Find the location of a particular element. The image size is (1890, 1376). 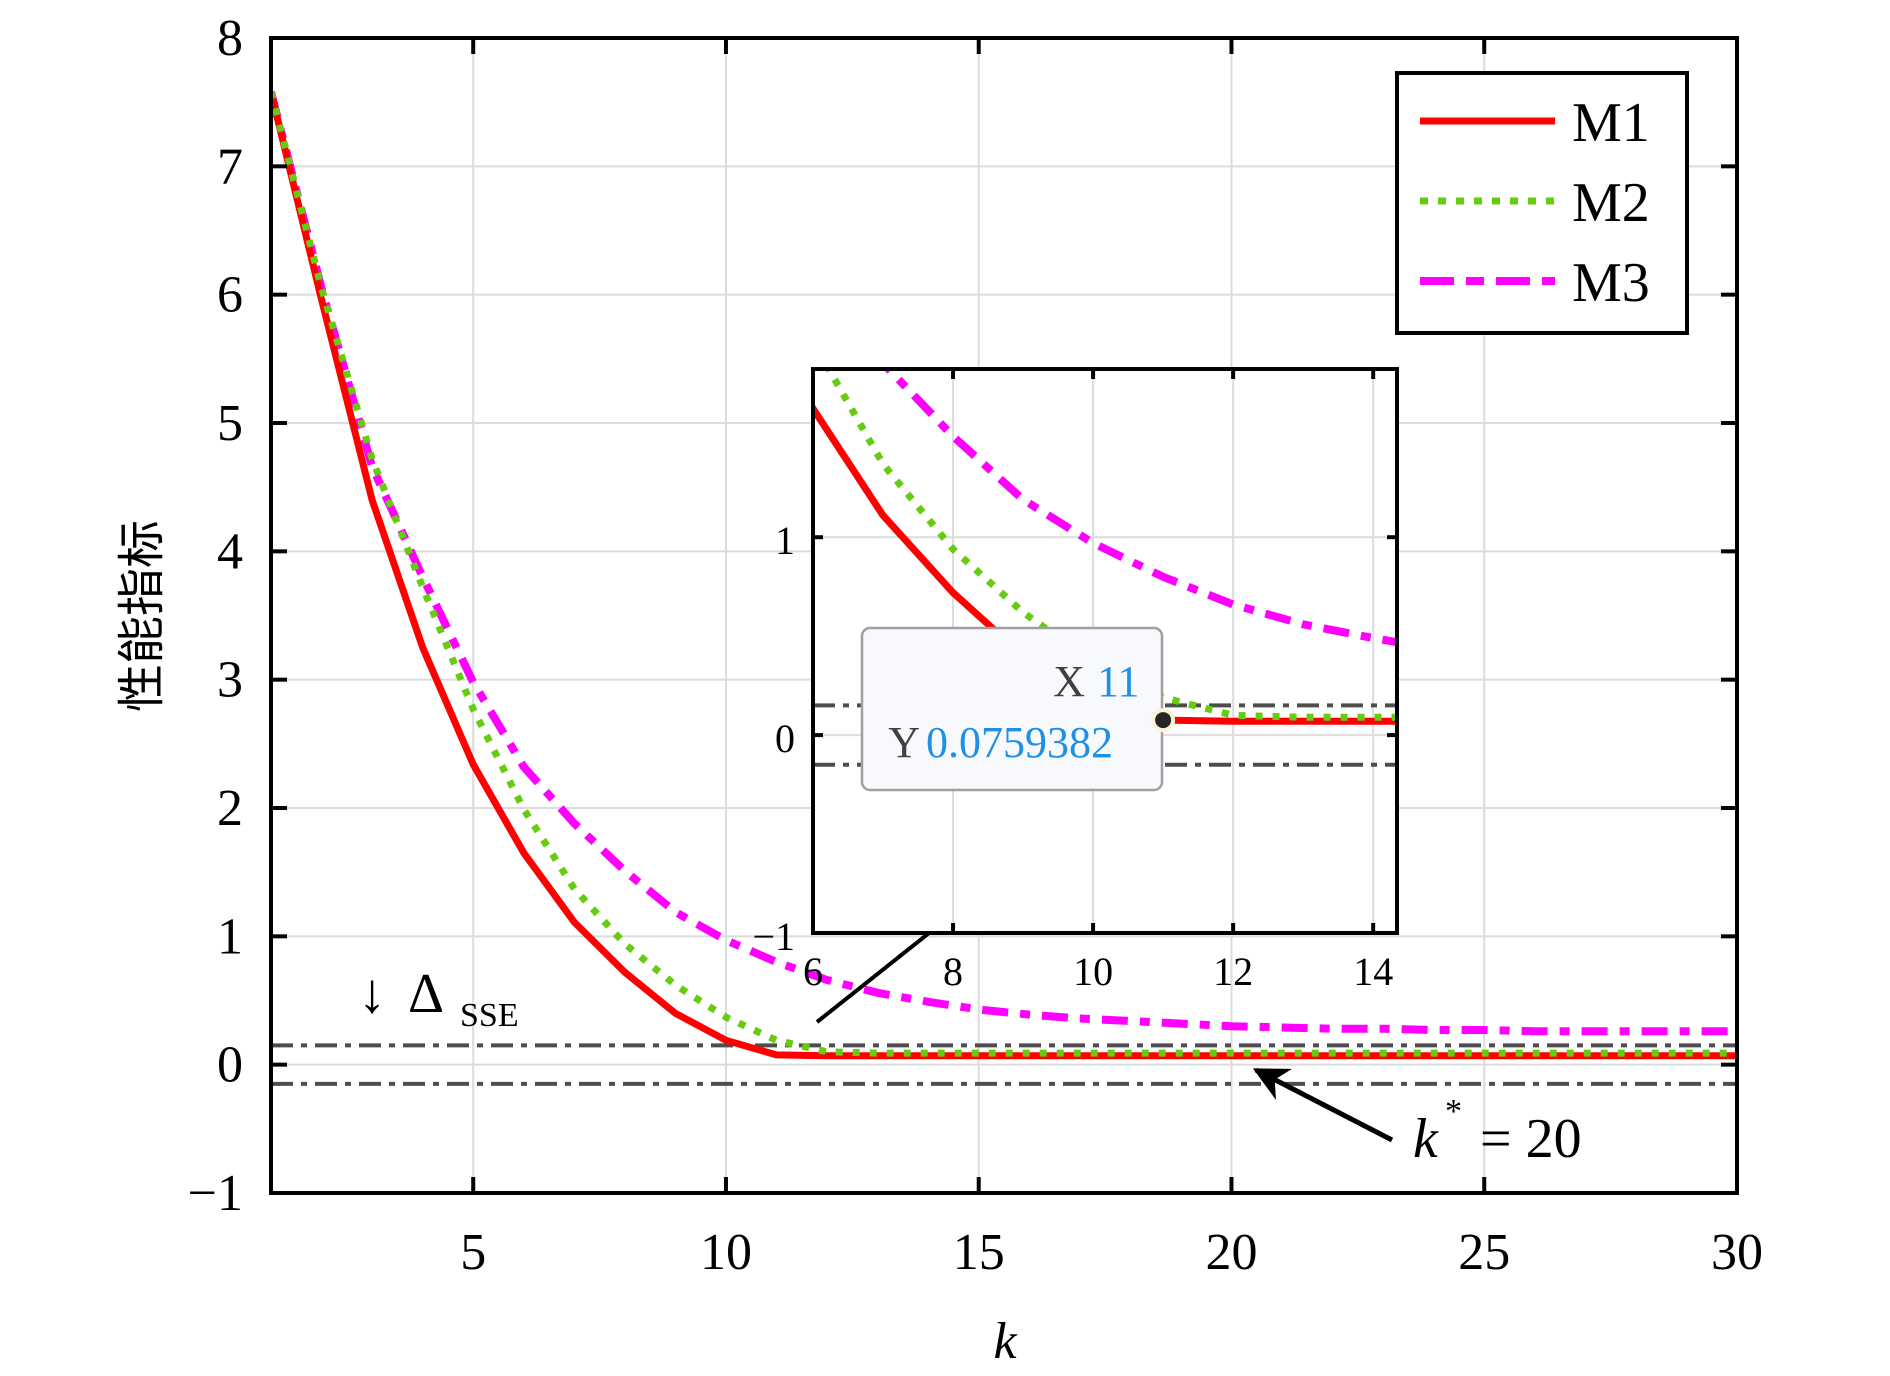

kstar-sup: * is located at coordinates (1453, 1111).